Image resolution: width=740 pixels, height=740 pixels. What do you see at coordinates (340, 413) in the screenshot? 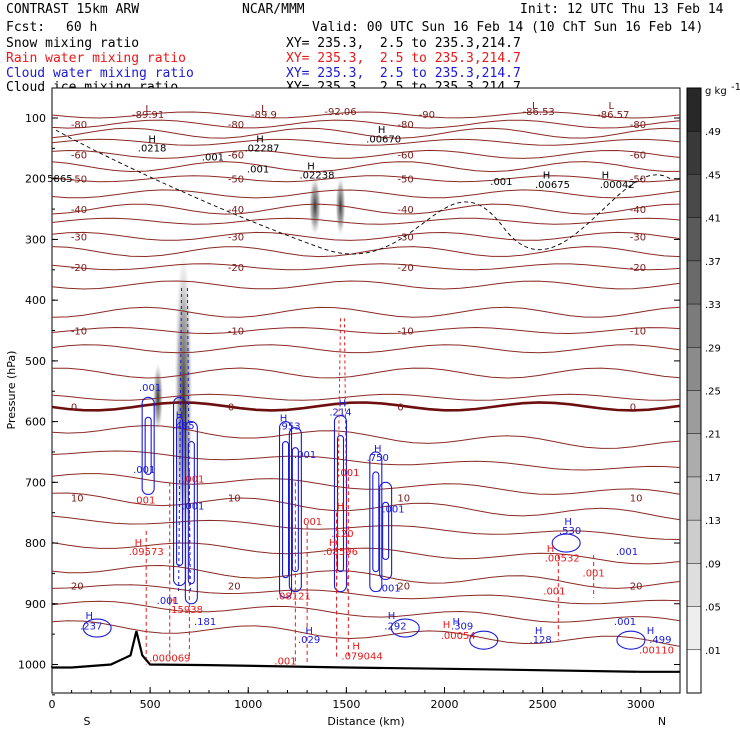
I see `field-value-label: .214` at bounding box center [340, 413].